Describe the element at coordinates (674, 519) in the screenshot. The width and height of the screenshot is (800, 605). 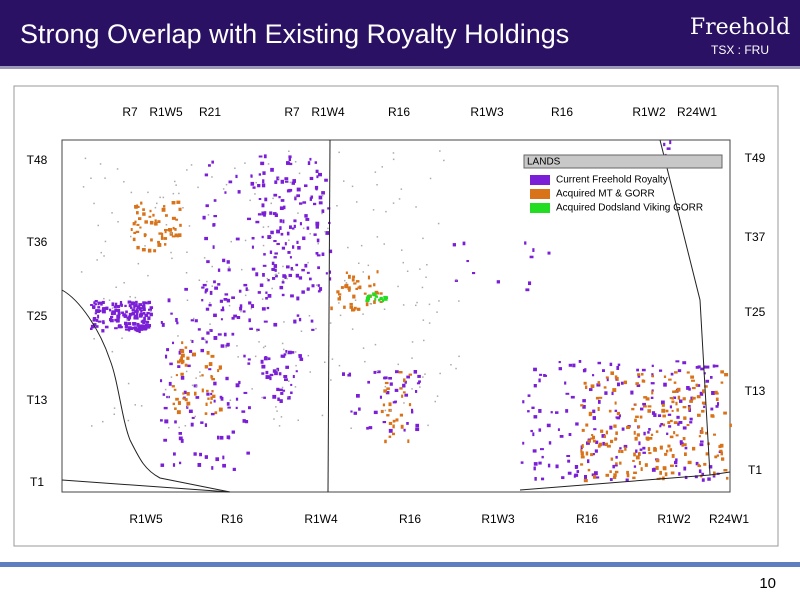
I see `range-label: R1W2` at that location.